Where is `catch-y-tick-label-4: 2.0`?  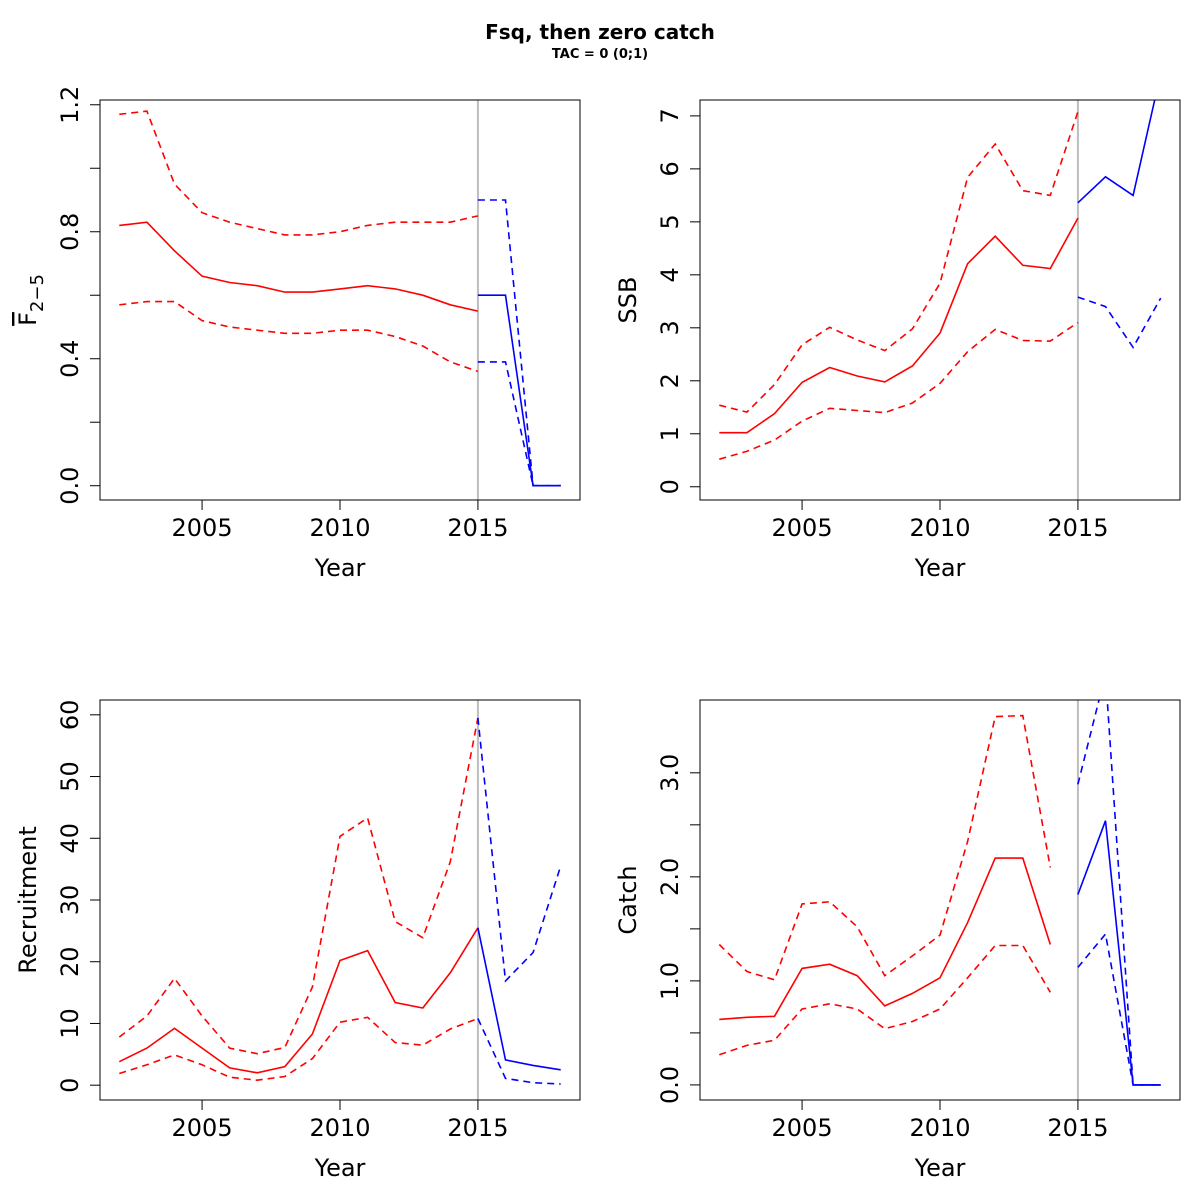
catch-y-tick-label-4: 2.0 is located at coordinates (670, 877).